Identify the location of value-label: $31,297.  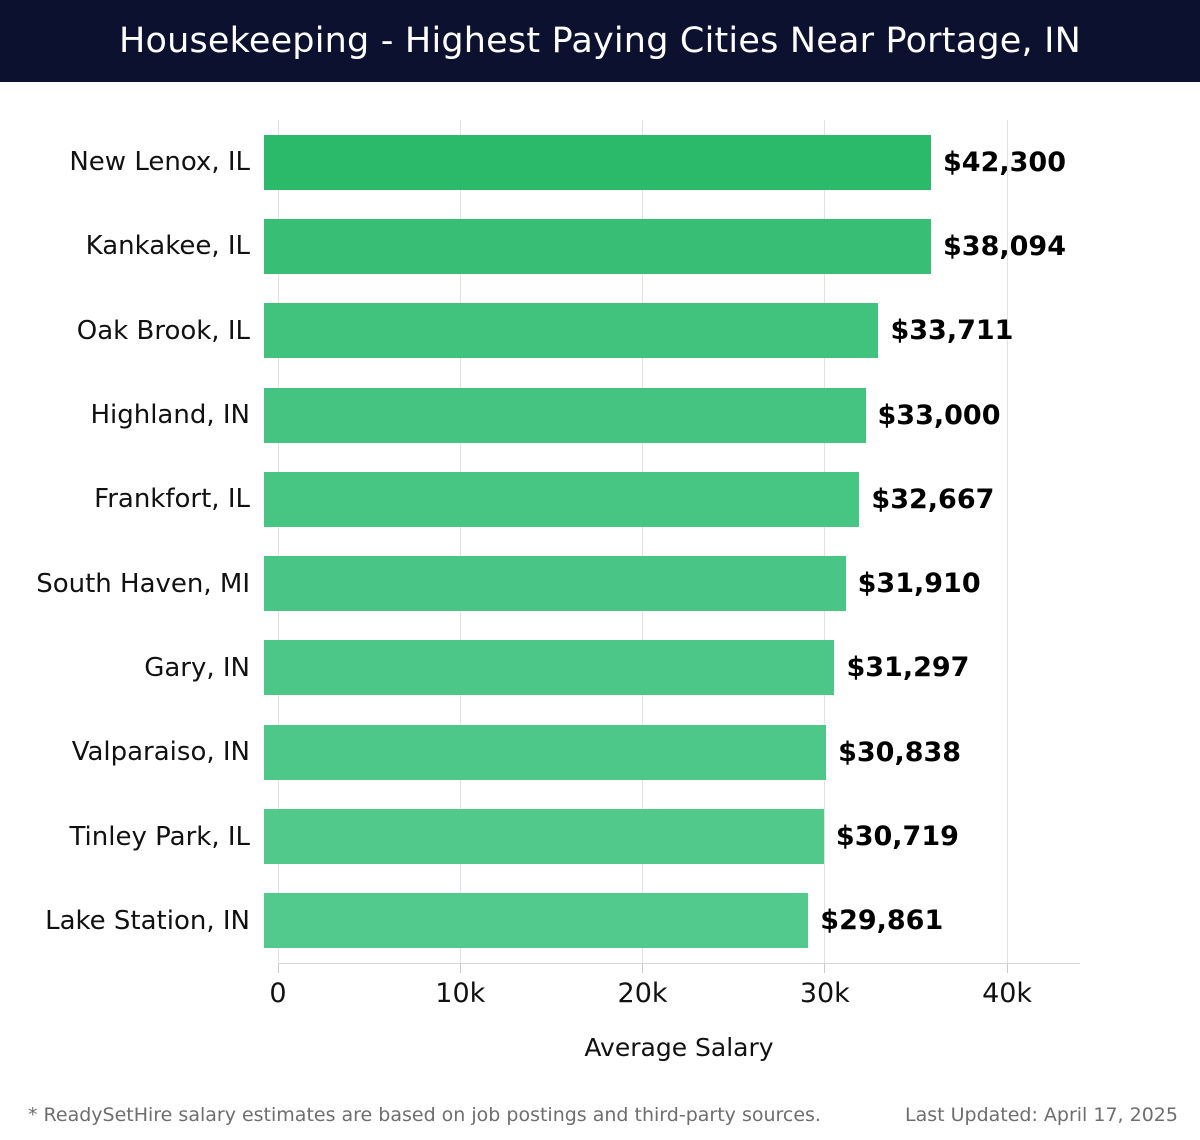
(908, 668).